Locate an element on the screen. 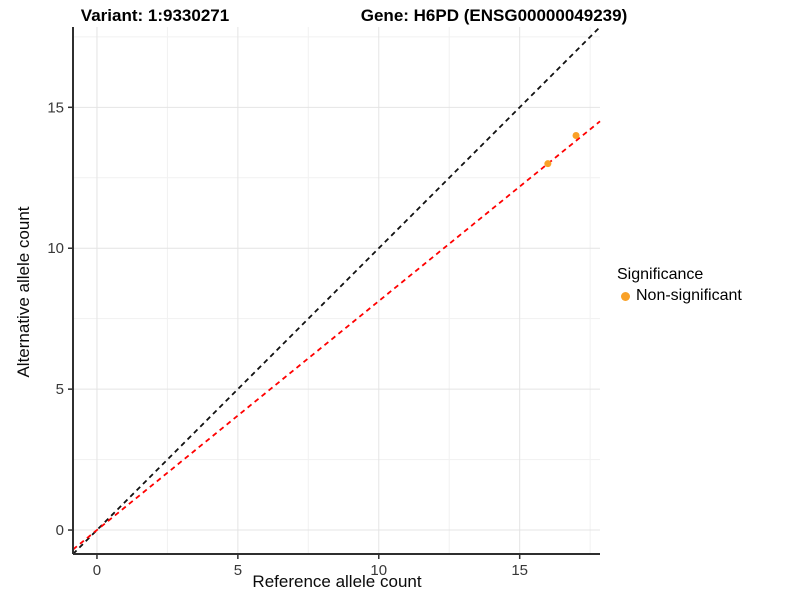 The height and width of the screenshot is (600, 800). y-tick-label: 15 is located at coordinates (55, 107).